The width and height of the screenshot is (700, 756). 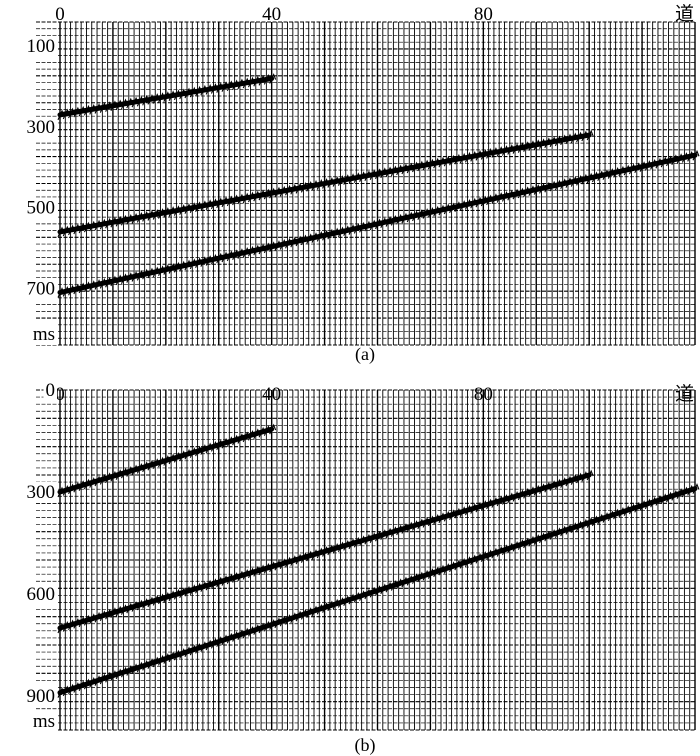 I want to click on panel-a-y-tick-700: 700, so click(x=41, y=288).